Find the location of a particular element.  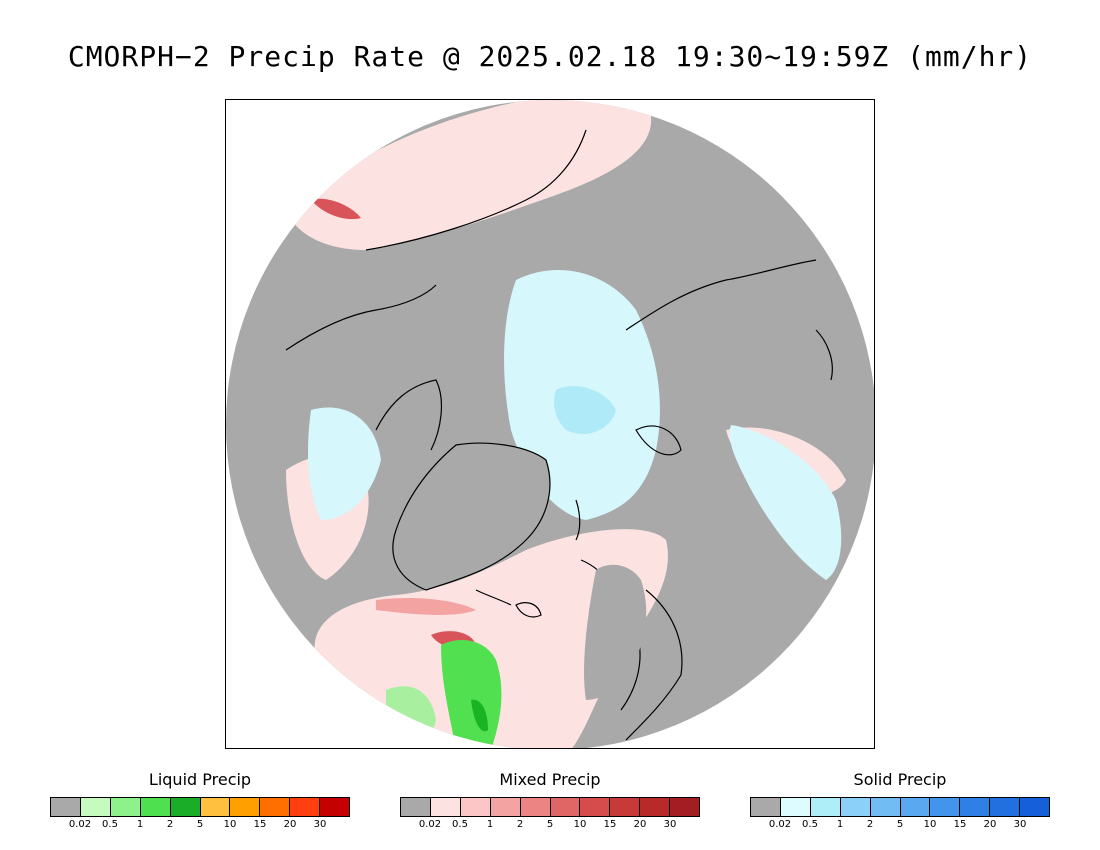

snow-region-siberia is located at coordinates (785, 502).